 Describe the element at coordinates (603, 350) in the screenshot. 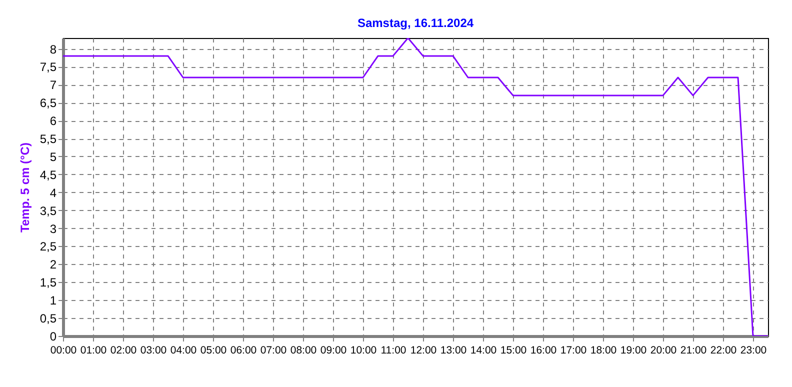

I see `x-tick-label: 18:00` at that location.